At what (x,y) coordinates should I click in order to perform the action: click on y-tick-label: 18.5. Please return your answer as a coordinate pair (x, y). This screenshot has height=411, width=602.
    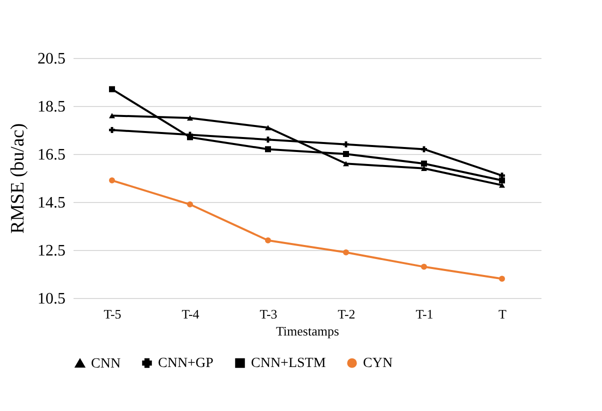
    Looking at the image, I should click on (52, 107).